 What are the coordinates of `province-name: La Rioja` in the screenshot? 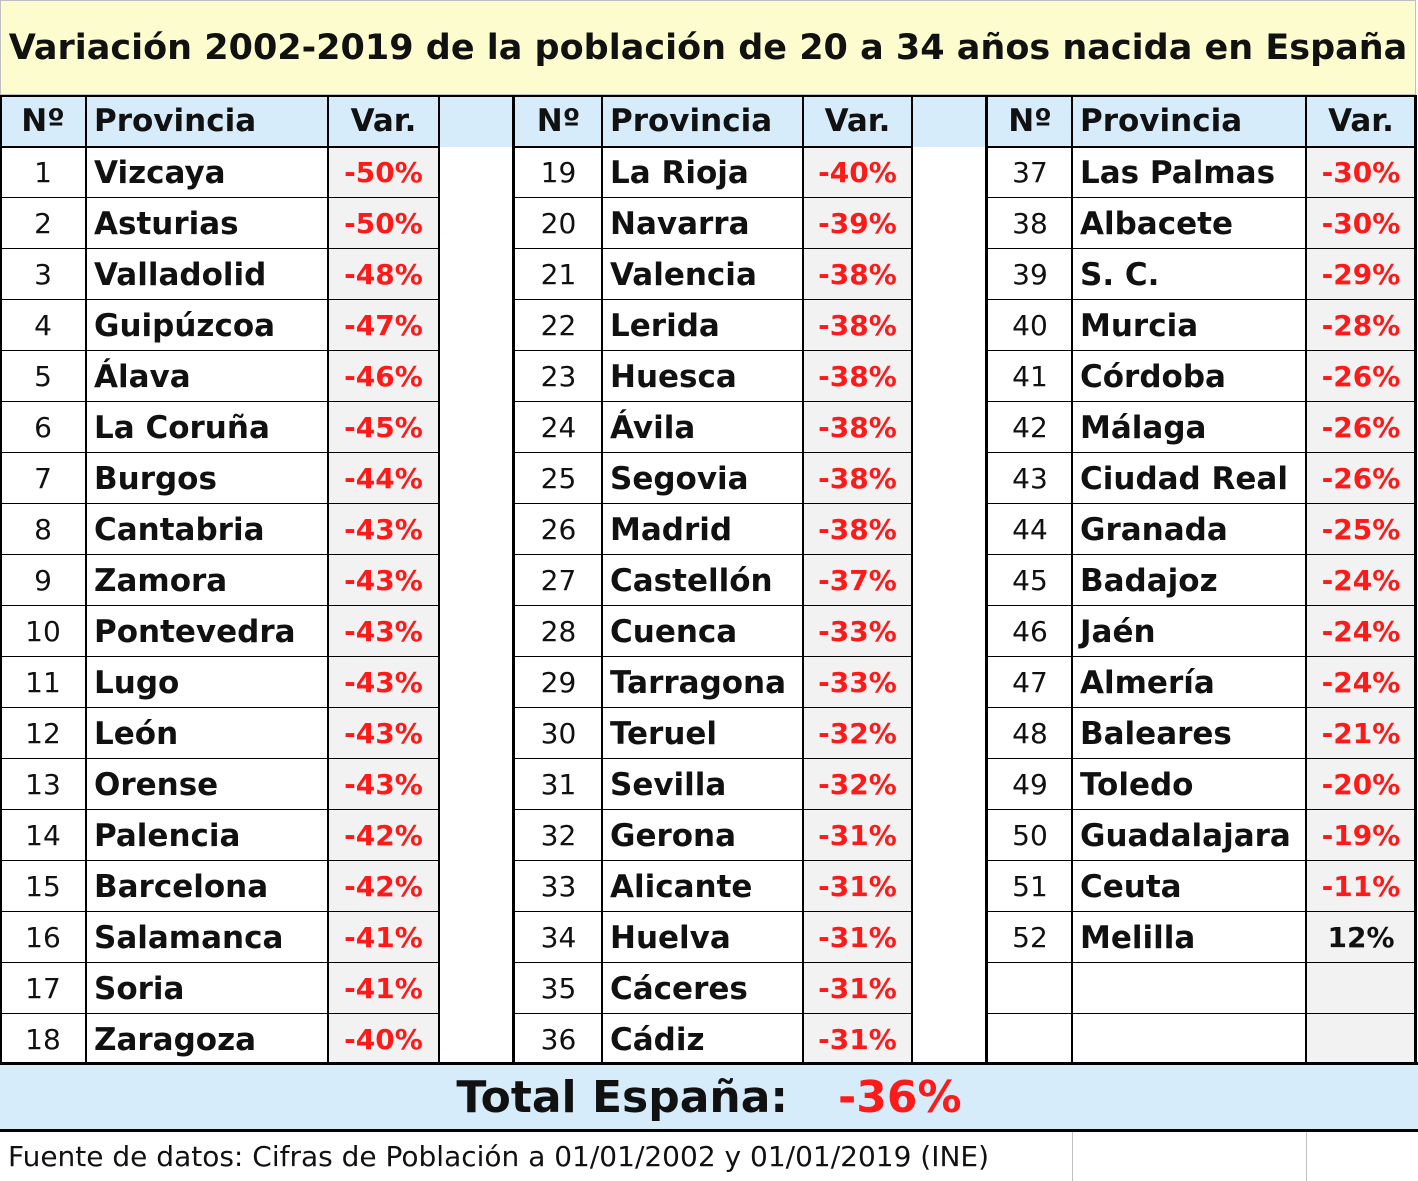 It's located at (679, 172).